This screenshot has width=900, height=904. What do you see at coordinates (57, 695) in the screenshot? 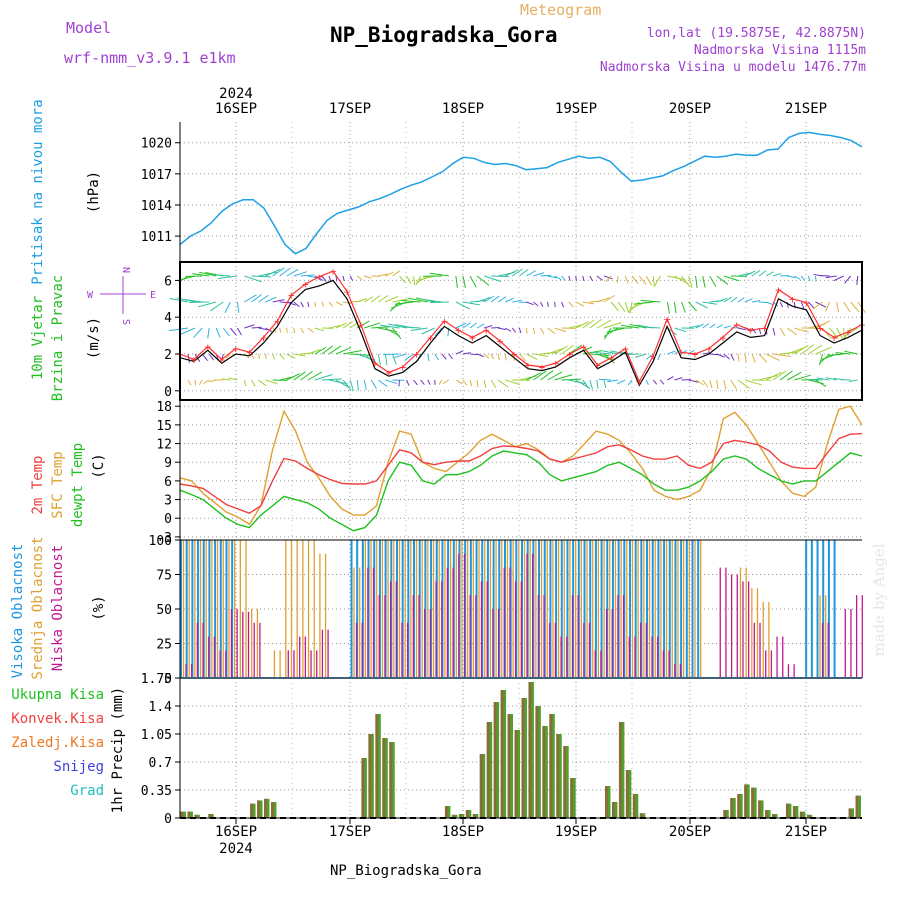
I see `precip-legend-item: Ukupna Kisa` at bounding box center [57, 695].